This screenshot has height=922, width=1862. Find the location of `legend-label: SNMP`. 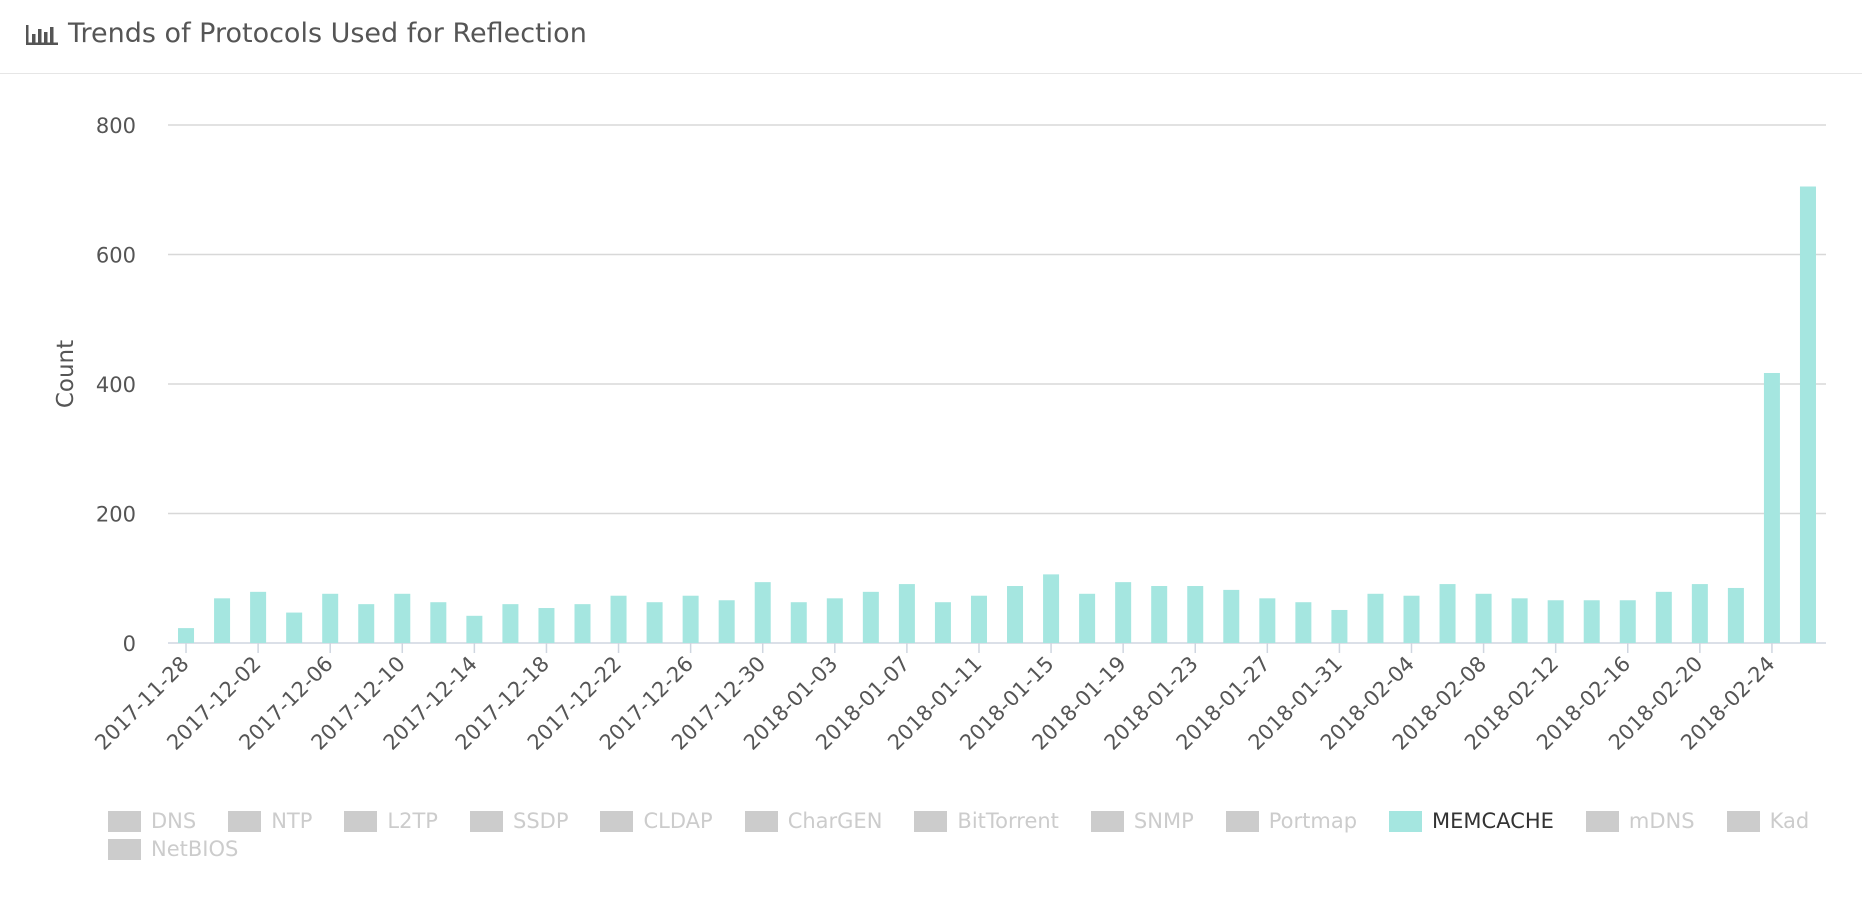

legend-label: SNMP is located at coordinates (1163, 821).